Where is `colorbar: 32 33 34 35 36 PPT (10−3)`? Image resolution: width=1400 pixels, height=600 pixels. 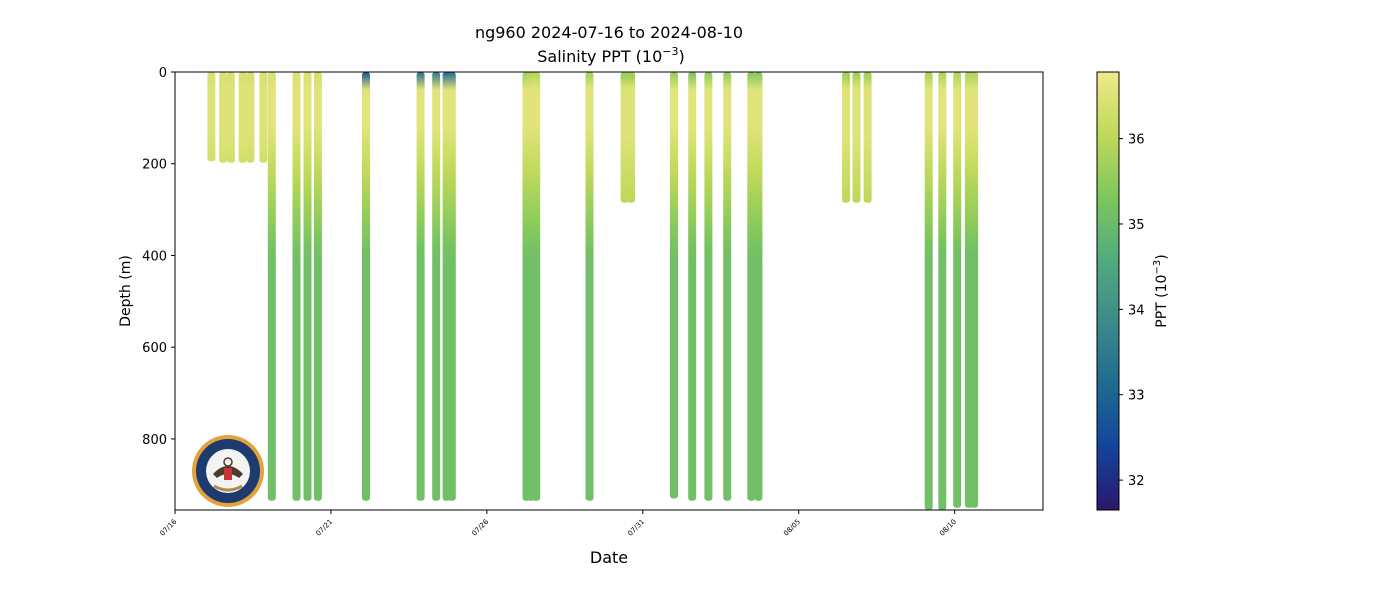 colorbar: 32 33 34 35 36 PPT (10−3) is located at coordinates (1133, 291).